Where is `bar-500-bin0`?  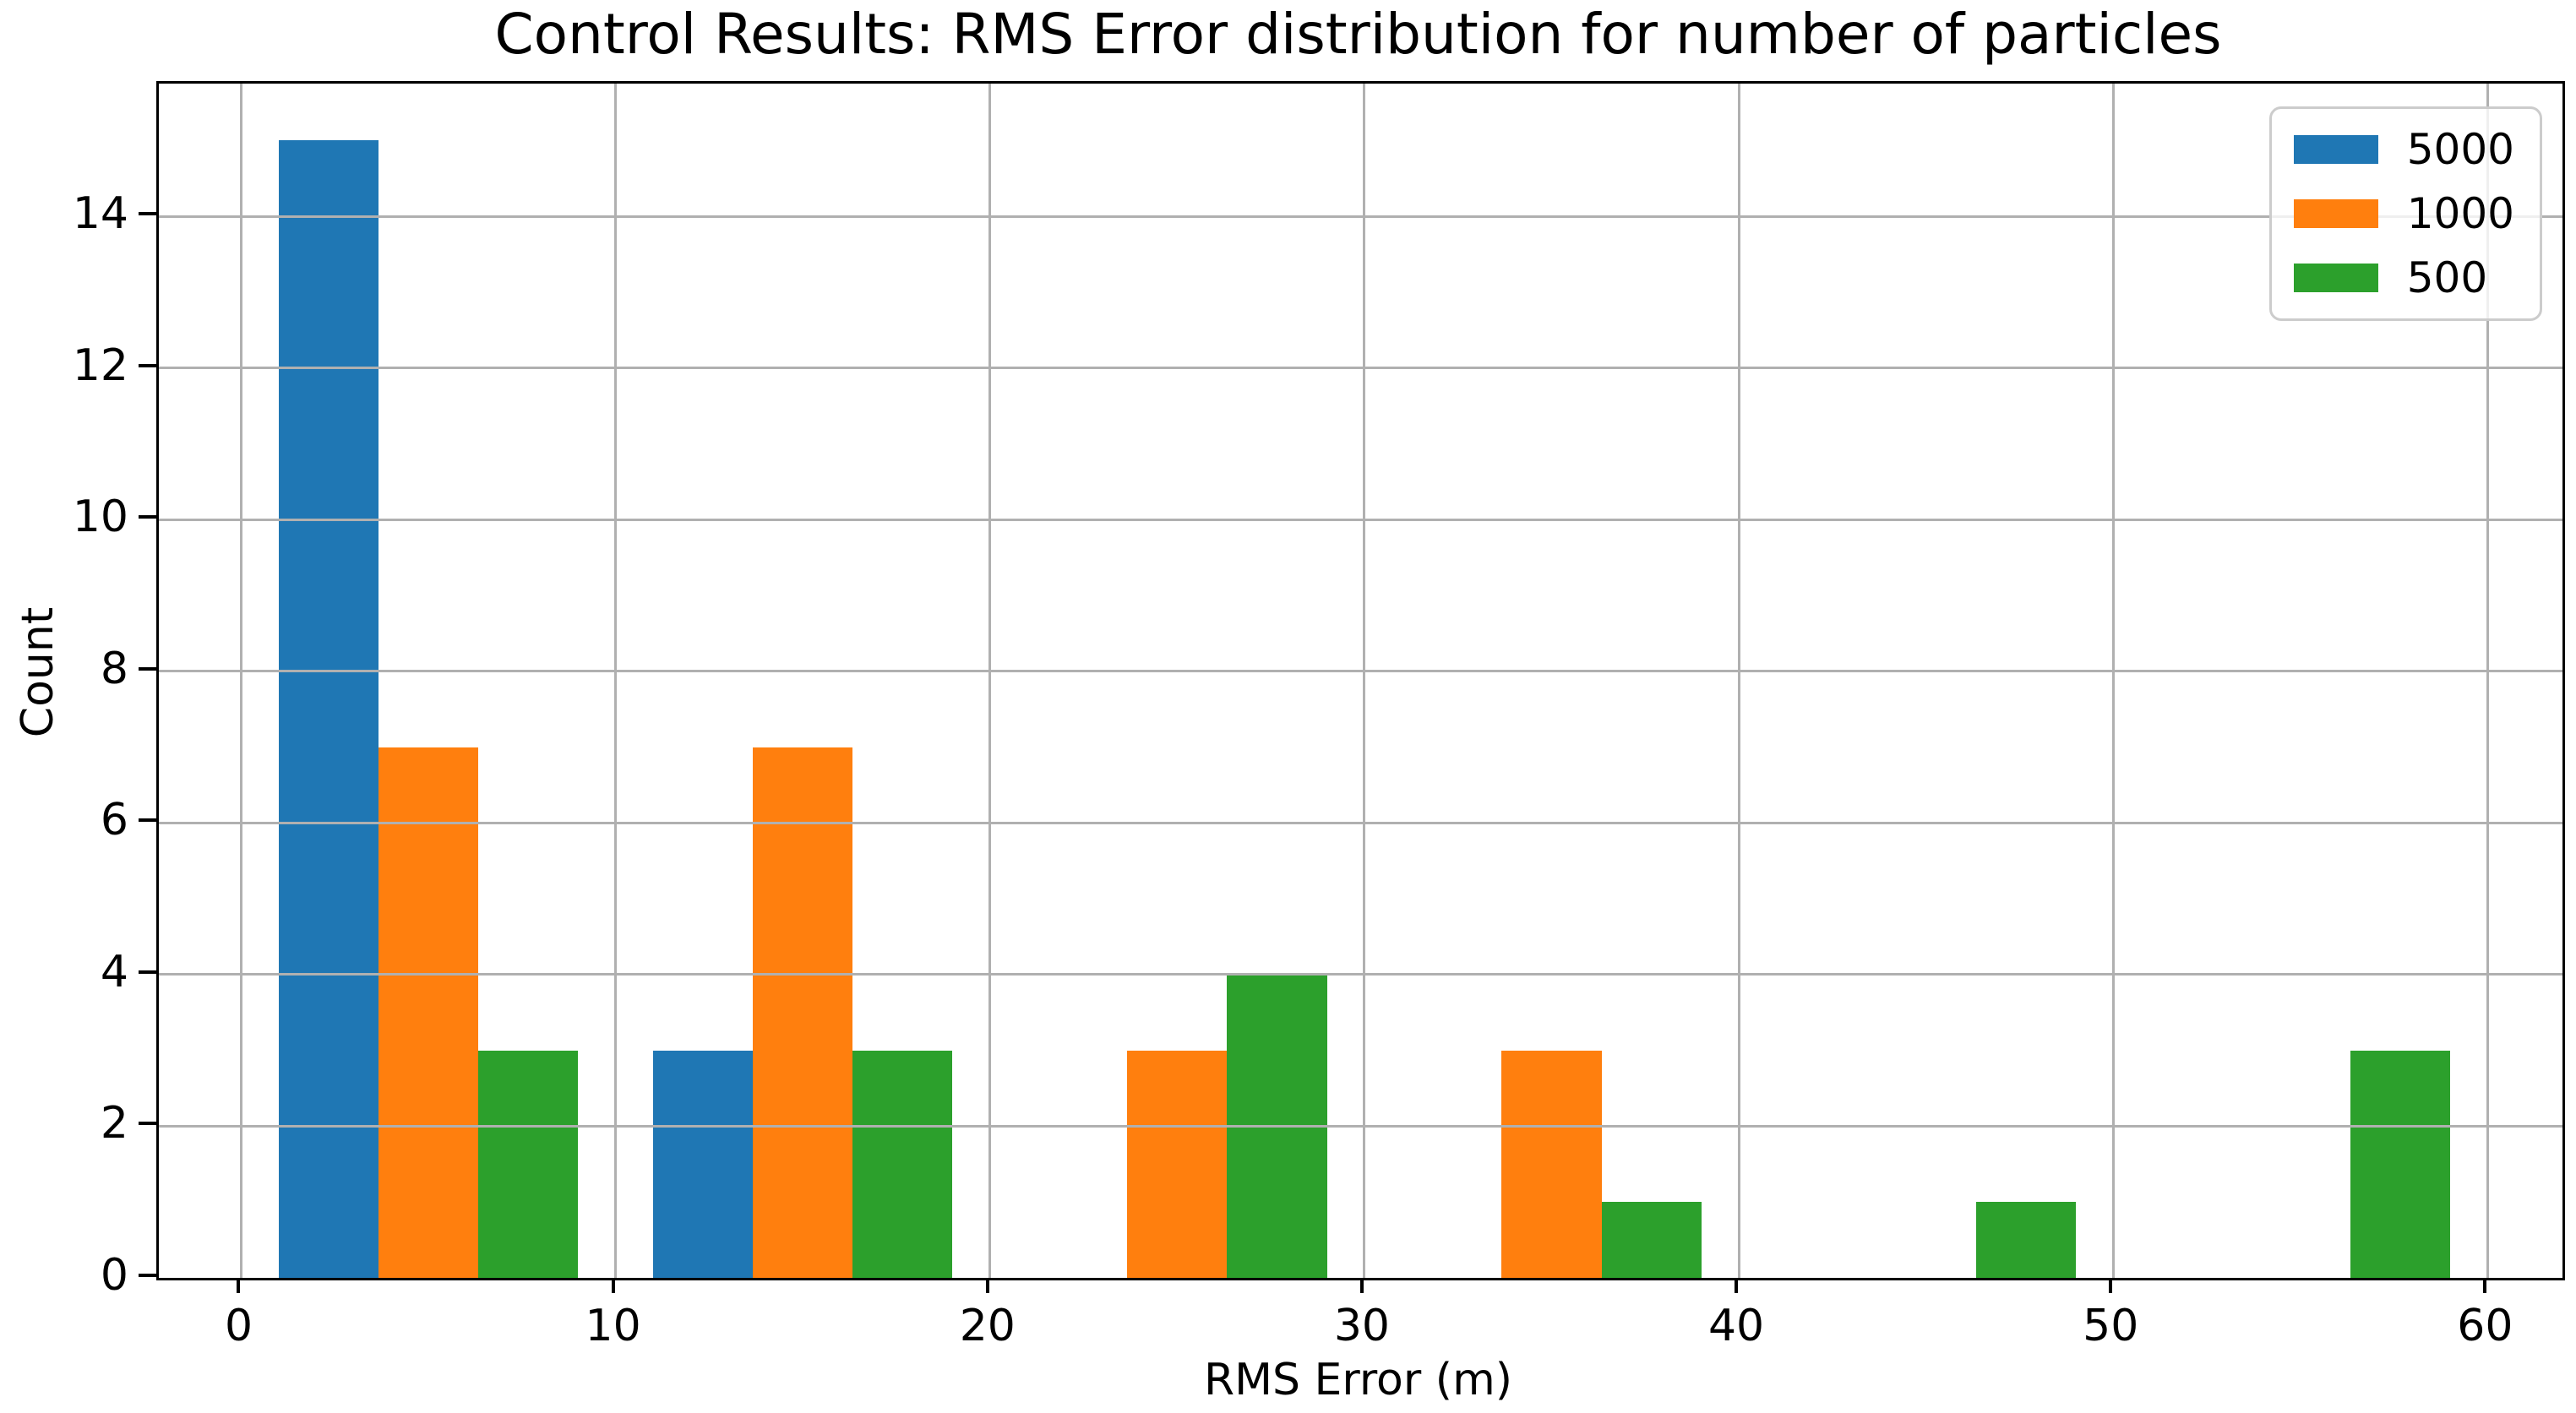 bar-500-bin0 is located at coordinates (528, 1164).